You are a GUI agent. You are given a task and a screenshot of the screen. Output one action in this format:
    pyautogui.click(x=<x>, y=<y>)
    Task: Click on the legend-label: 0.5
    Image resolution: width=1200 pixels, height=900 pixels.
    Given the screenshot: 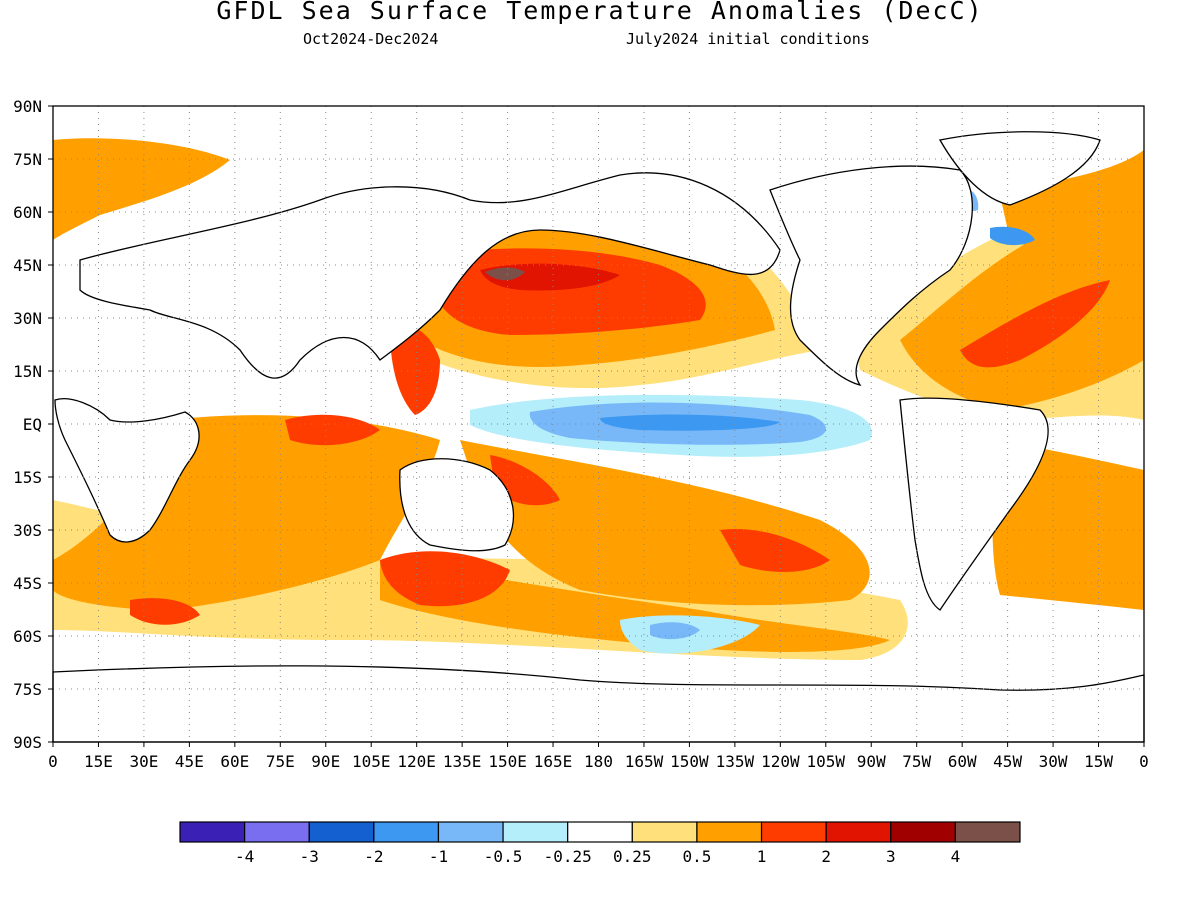 What is the action you would take?
    pyautogui.click(x=696, y=856)
    